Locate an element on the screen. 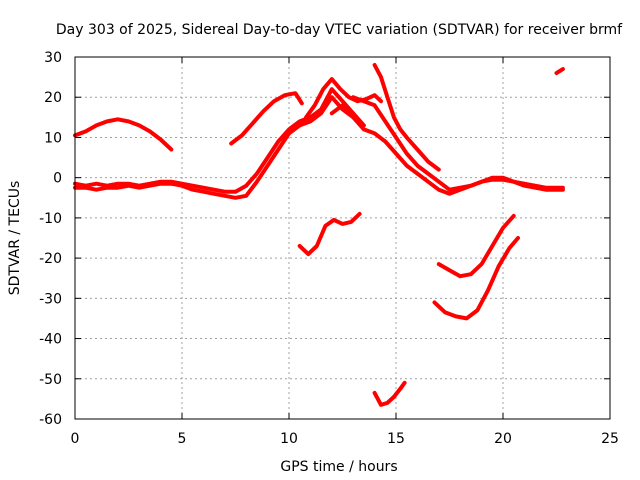 The image size is (640, 480). y-tick-label: 10 is located at coordinates (53, 138).